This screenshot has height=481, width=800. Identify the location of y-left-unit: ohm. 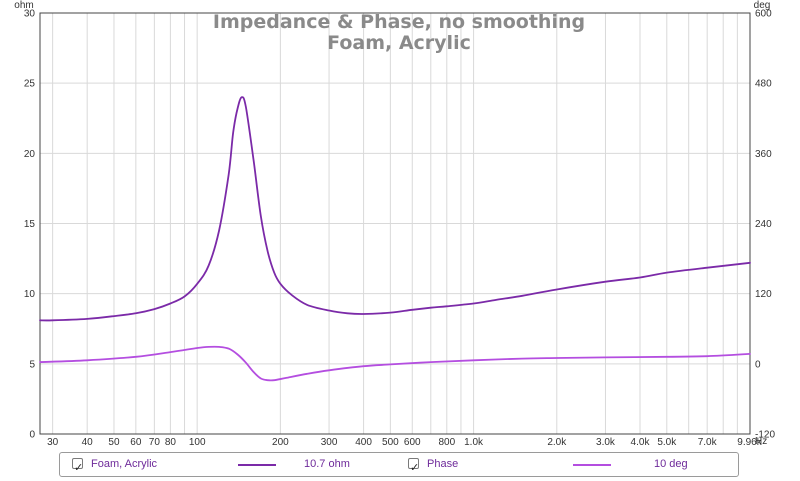
(23, 5).